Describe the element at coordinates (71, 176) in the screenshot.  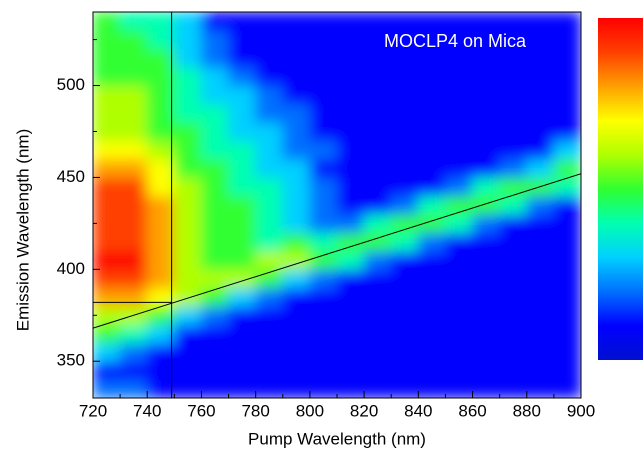
I see `y-tick-label: 450` at that location.